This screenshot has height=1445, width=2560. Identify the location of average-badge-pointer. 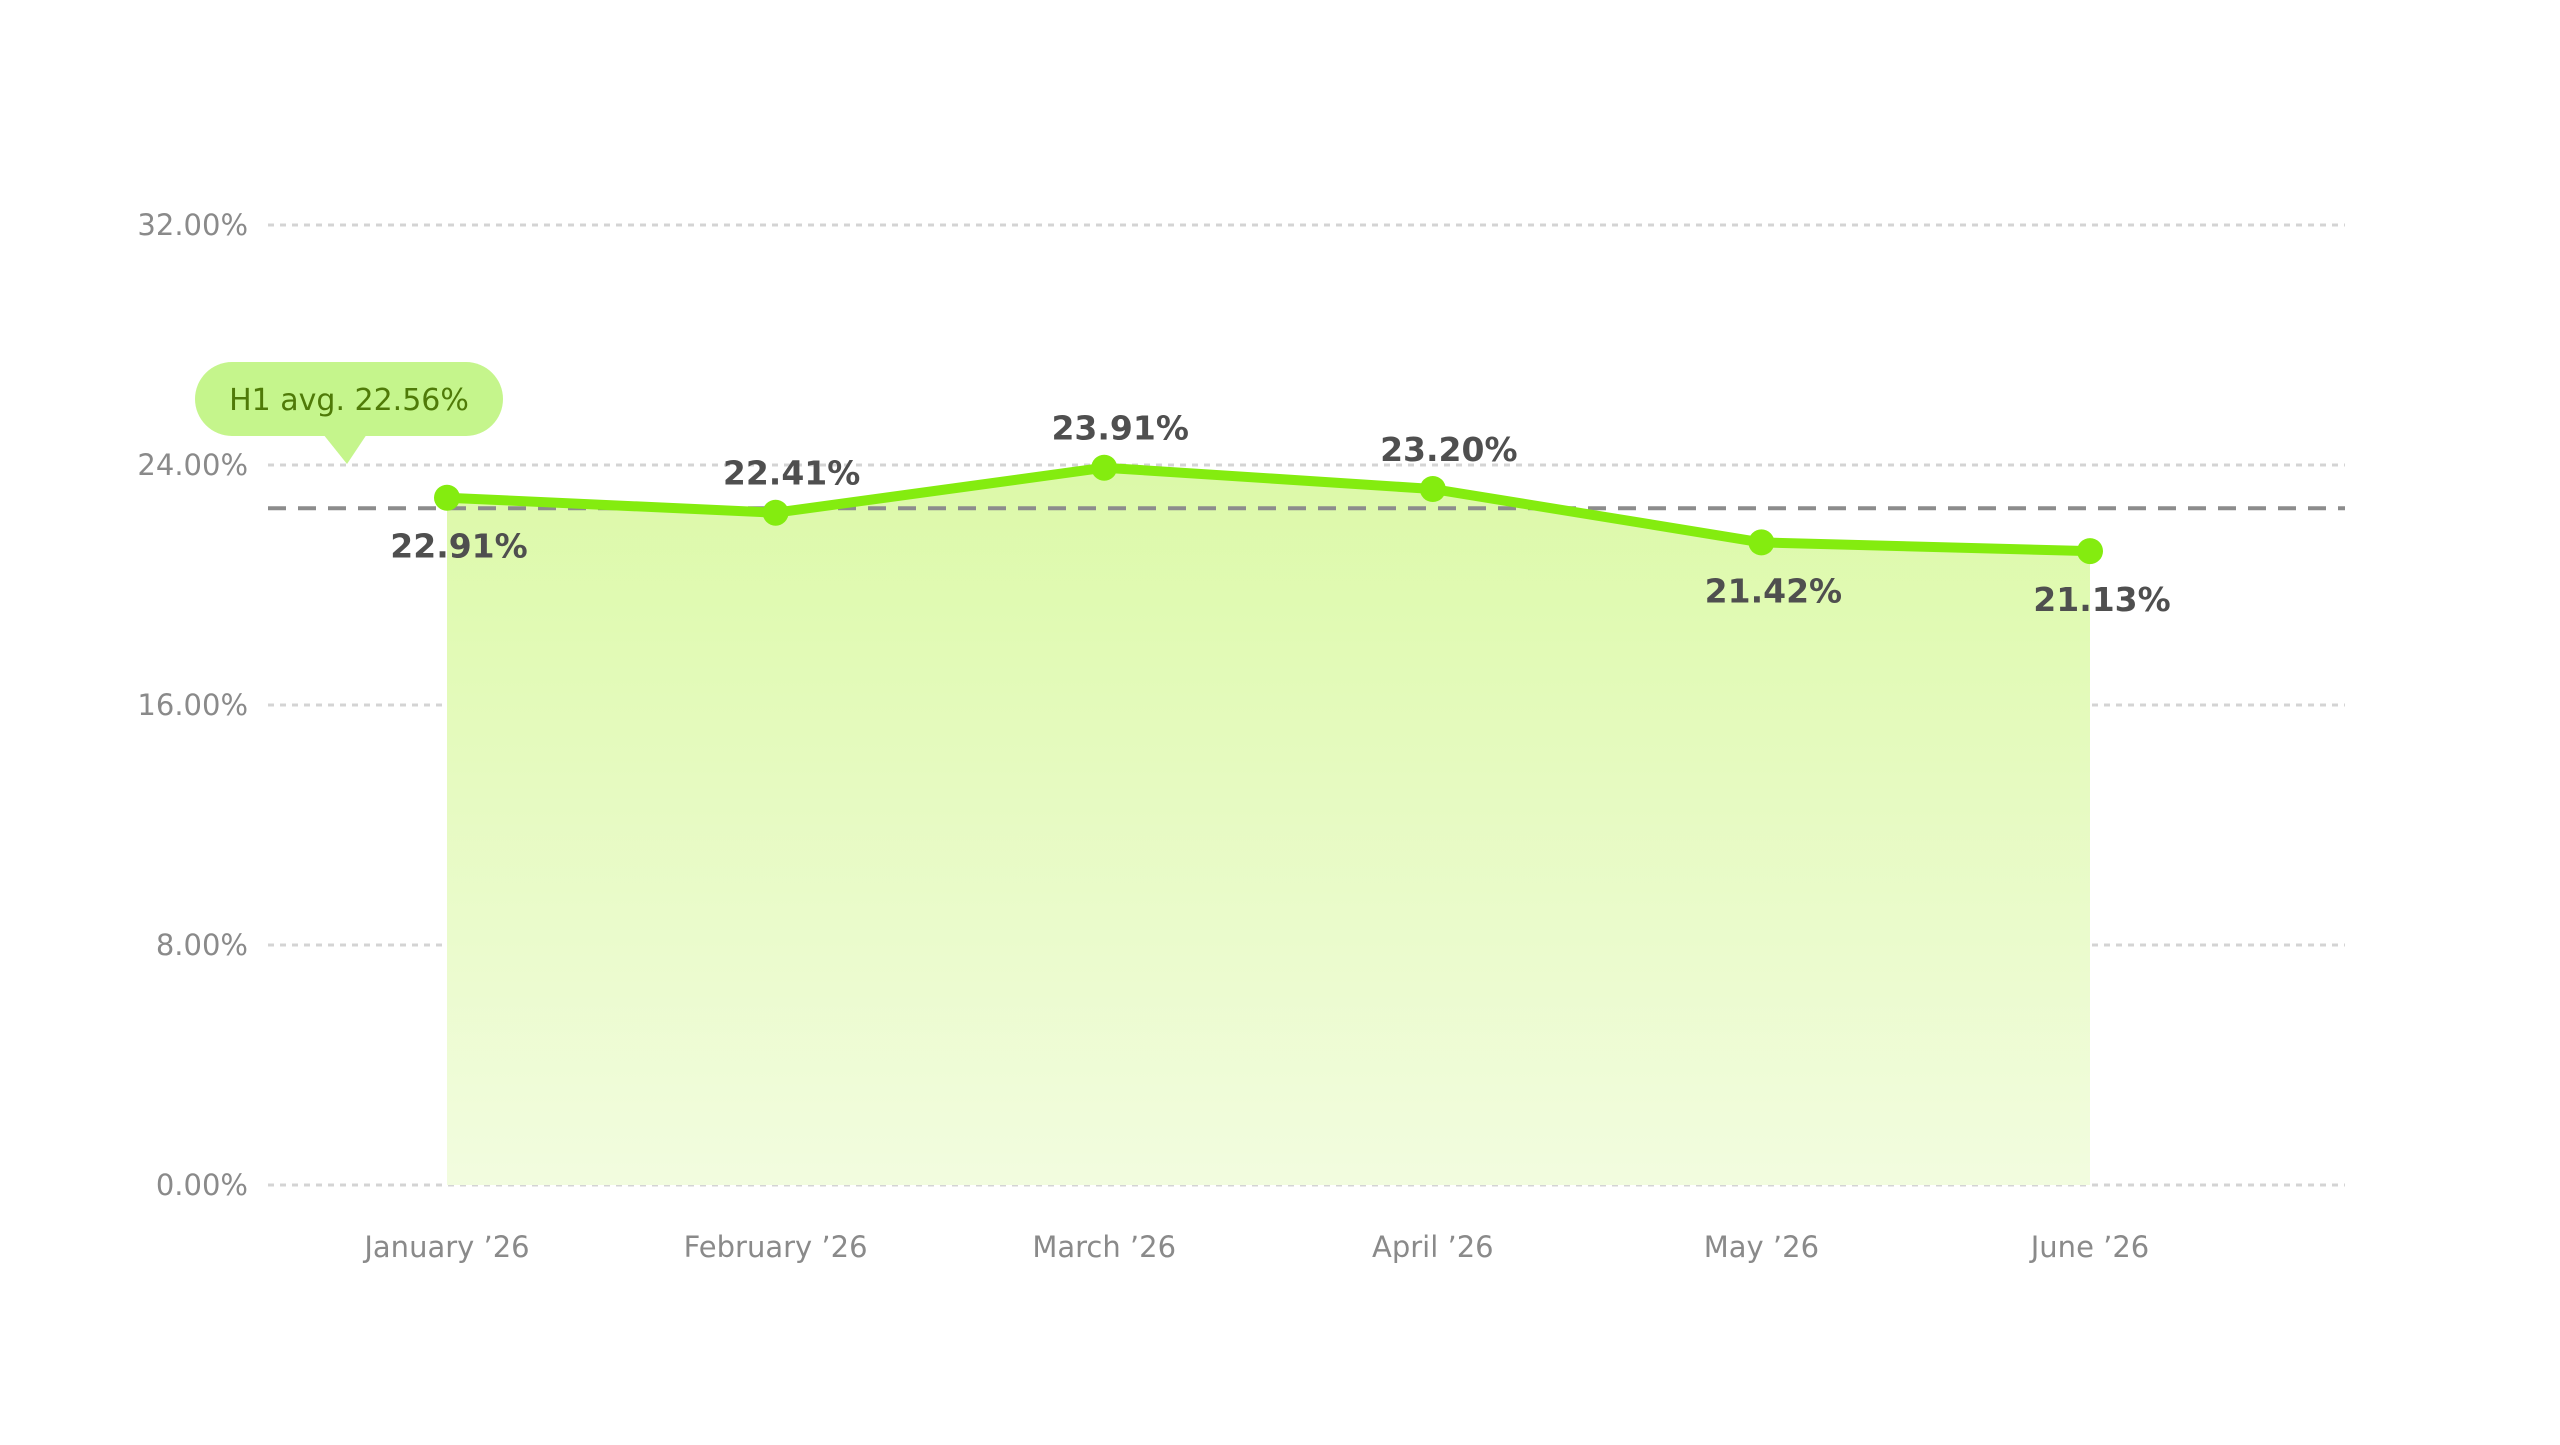
(345, 449).